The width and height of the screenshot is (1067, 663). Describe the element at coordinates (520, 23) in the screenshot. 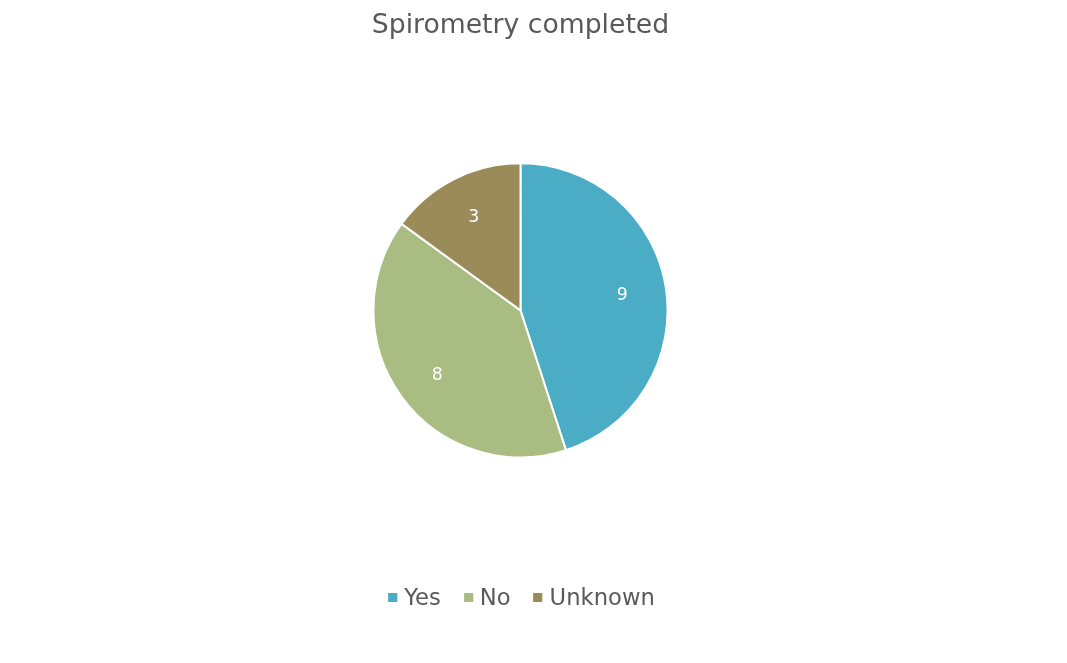

I see `chart-title: Spirometry completed` at that location.